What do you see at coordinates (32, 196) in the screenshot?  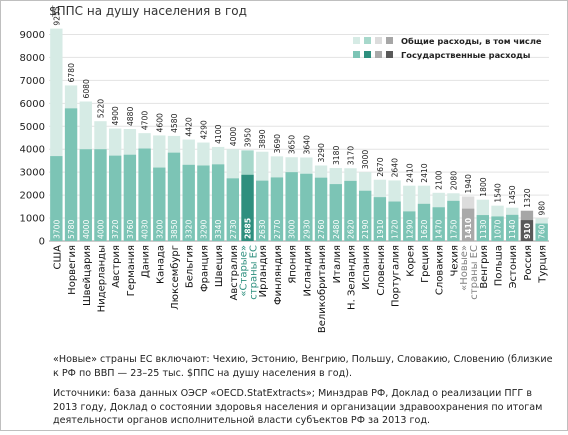 I see `y-tick-label: 2000` at bounding box center [32, 196].